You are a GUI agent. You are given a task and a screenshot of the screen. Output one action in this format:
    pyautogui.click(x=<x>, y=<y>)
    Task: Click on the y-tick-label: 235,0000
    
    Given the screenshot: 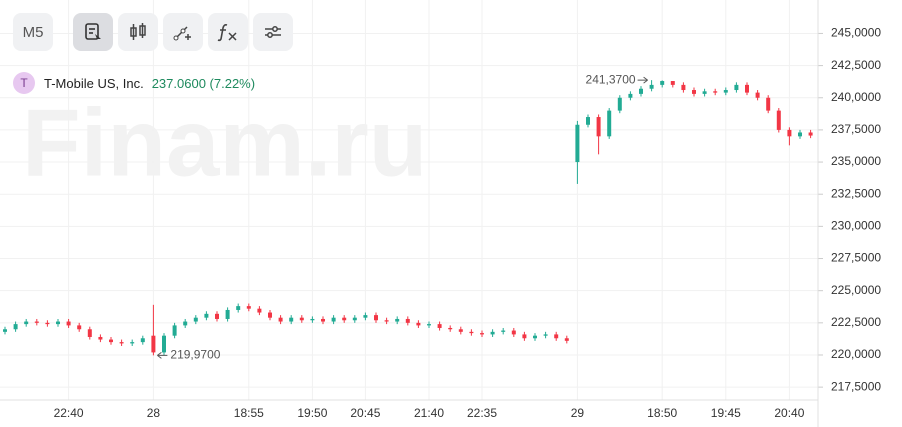 What is the action you would take?
    pyautogui.click(x=856, y=161)
    